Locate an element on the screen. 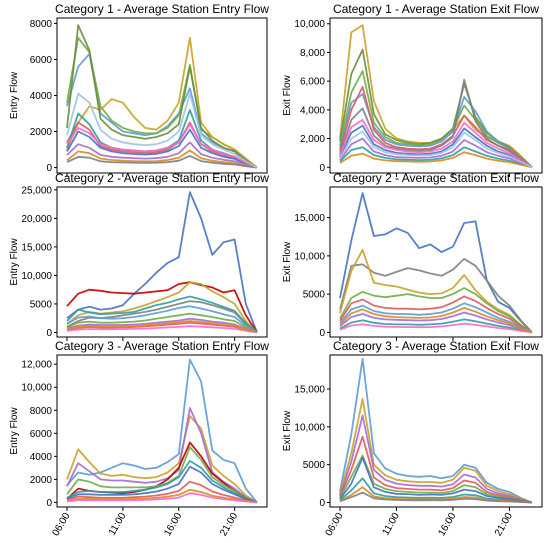 This screenshot has height=543, width=550. x-tick-label: 21:00 is located at coordinates (504, 525).